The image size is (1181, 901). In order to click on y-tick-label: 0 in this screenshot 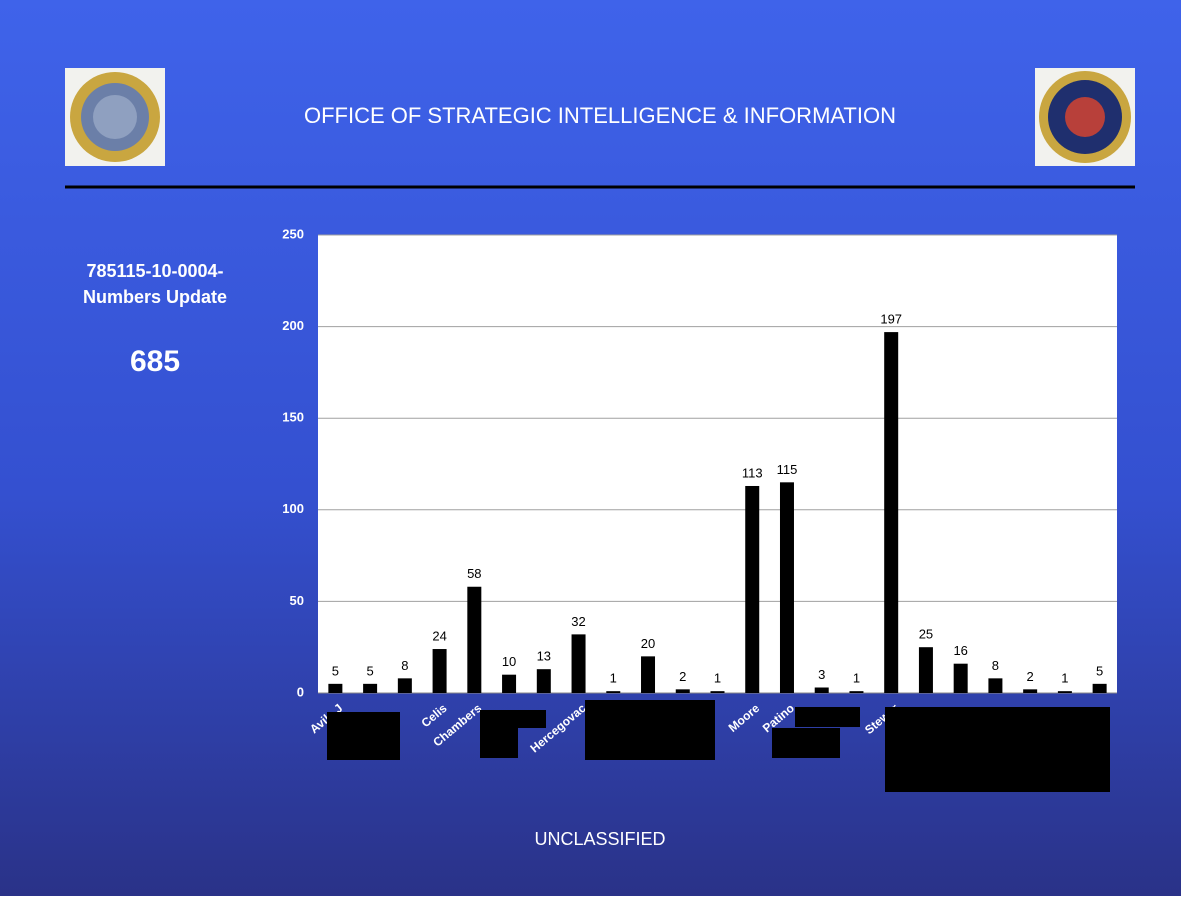, I will do `click(300, 691)`.